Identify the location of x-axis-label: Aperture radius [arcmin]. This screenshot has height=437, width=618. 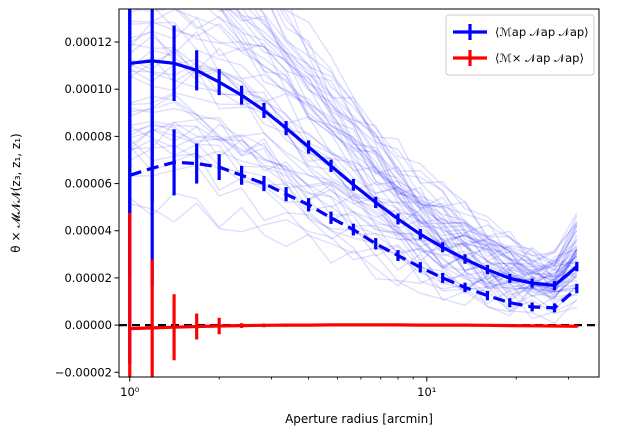
(359, 419).